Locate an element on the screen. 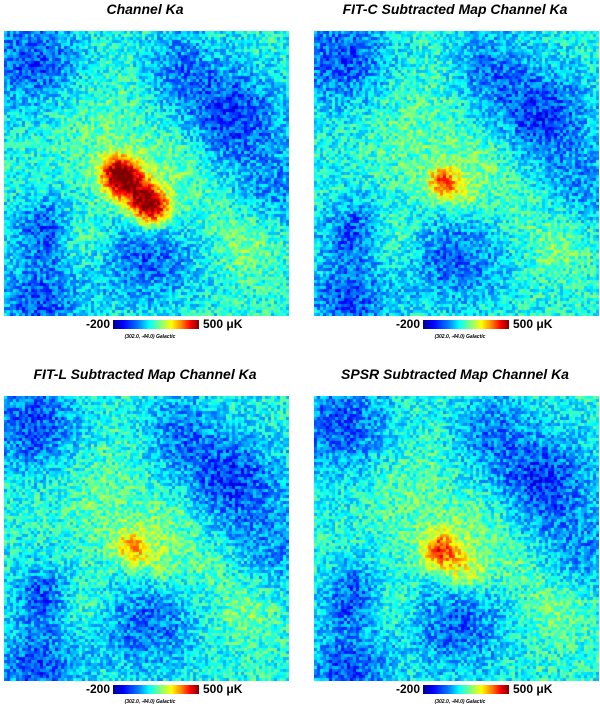 The image size is (600, 718). panel-title: Channel Ka is located at coordinates (145, 9).